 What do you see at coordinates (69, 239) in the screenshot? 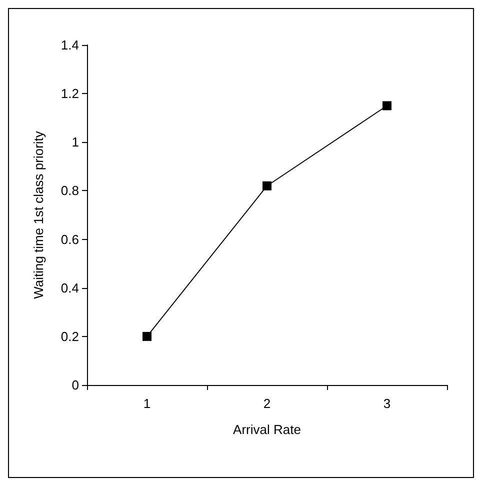
I see `y-tick-label: 0.6` at bounding box center [69, 239].